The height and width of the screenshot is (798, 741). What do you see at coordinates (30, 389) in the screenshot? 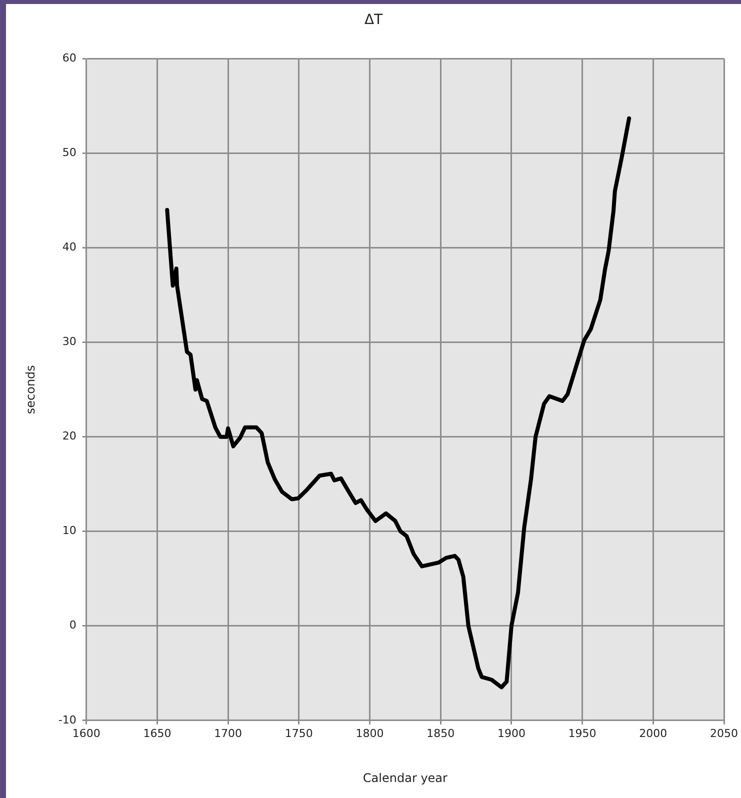
I see `y-axis-title: seconds` at bounding box center [30, 389].